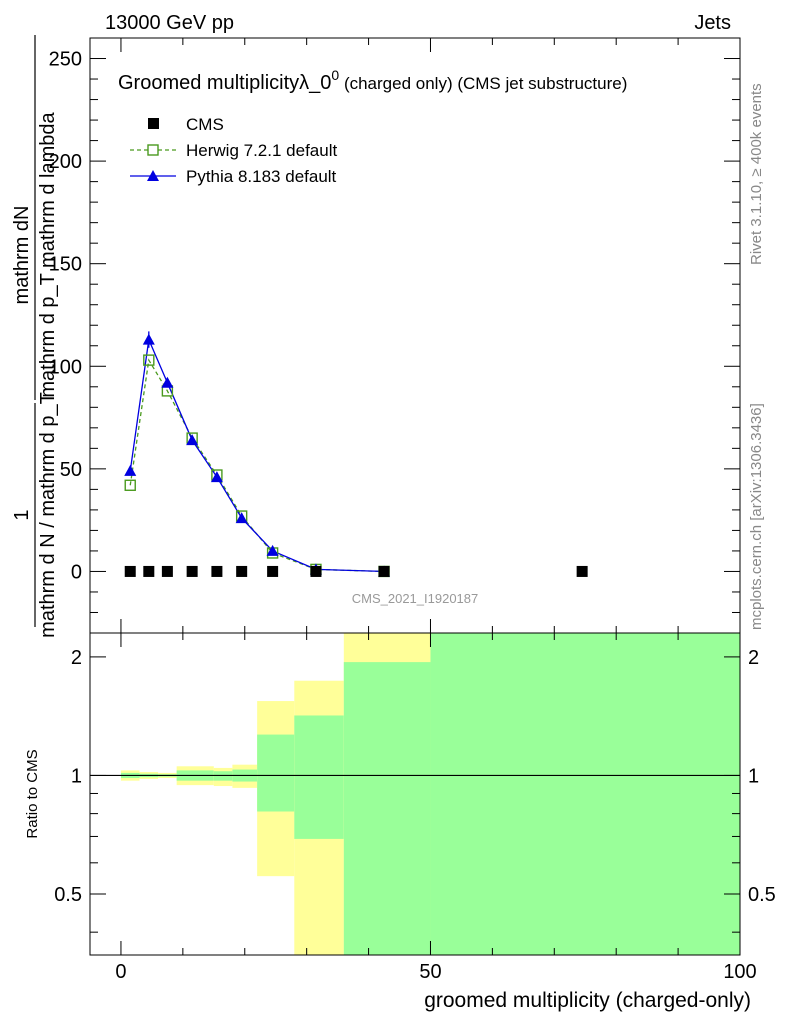  What do you see at coordinates (756, 516) in the screenshot?
I see `mcplots-label: mcplots.cern.ch [arXiv:1306.3436]` at bounding box center [756, 516].